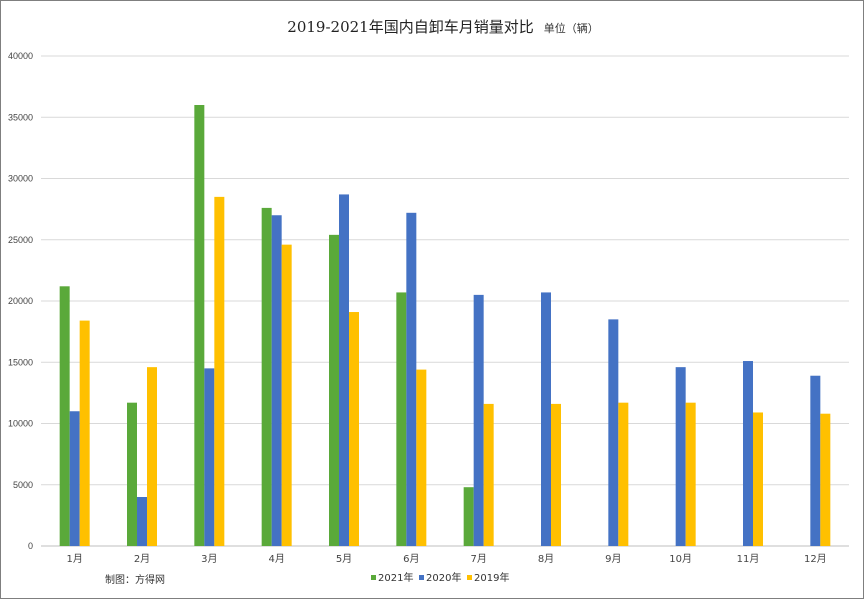 The height and width of the screenshot is (599, 864). I want to click on y-tick-label: 40000, so click(20, 56).